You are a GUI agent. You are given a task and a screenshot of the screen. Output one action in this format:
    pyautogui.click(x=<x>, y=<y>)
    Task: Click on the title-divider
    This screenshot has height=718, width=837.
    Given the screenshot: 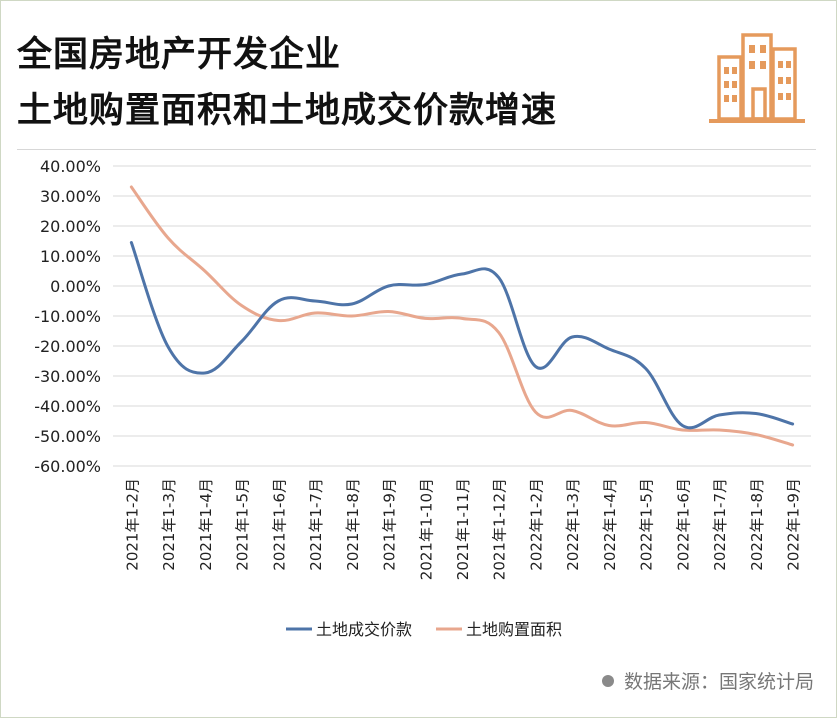 What is the action you would take?
    pyautogui.click(x=416, y=149)
    